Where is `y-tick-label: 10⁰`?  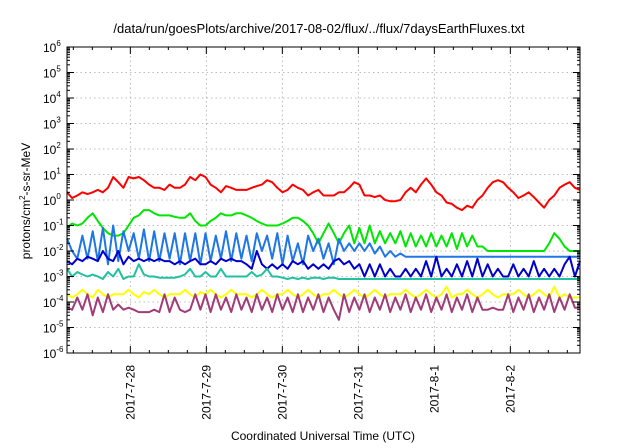
y-tick-label: 10⁰ is located at coordinates (52, 200).